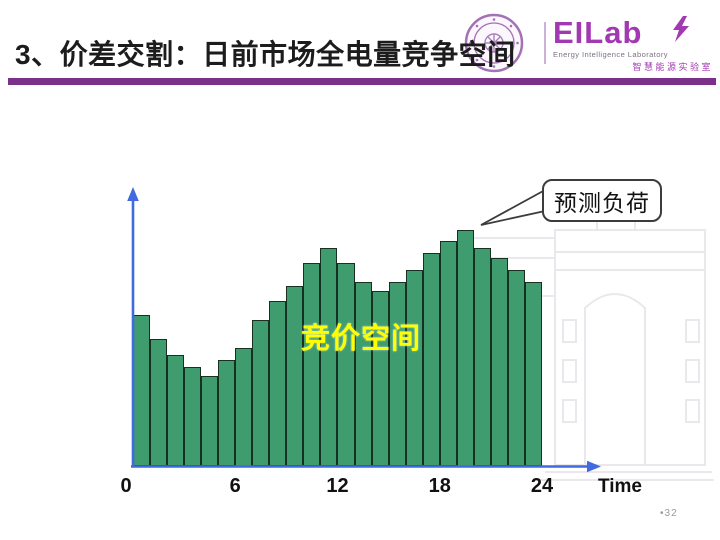  What do you see at coordinates (337, 486) in the screenshot?
I see `x-tick-12: 12` at bounding box center [337, 486].